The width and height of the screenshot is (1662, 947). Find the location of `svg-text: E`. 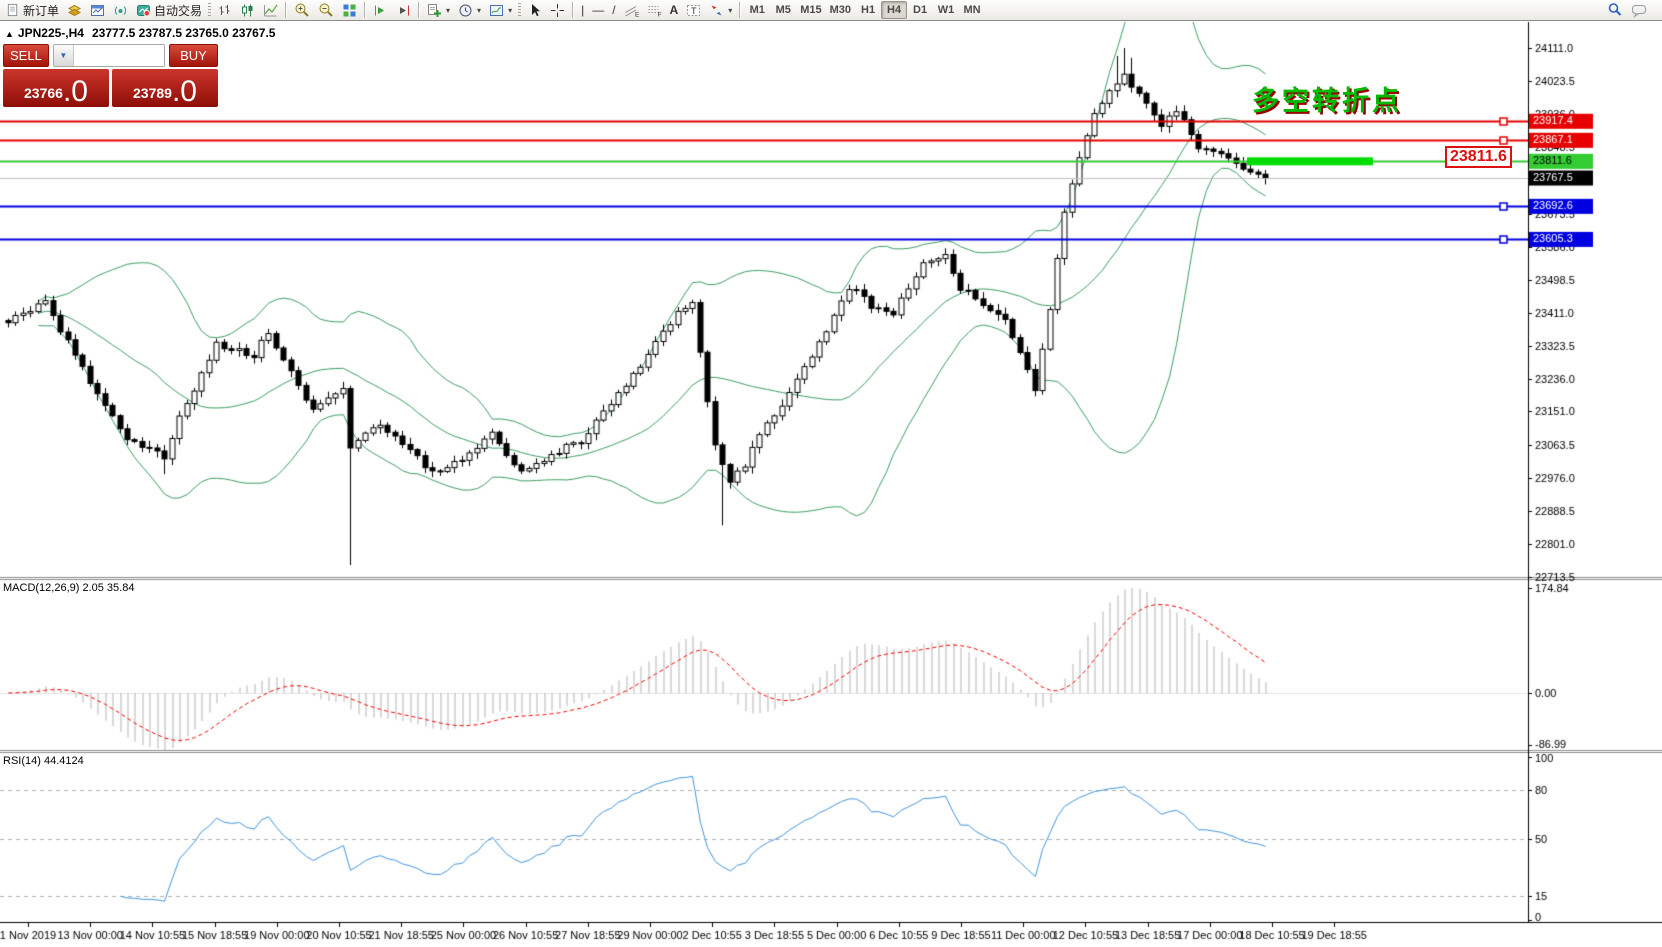

svg-text: E is located at coordinates (637, 14).